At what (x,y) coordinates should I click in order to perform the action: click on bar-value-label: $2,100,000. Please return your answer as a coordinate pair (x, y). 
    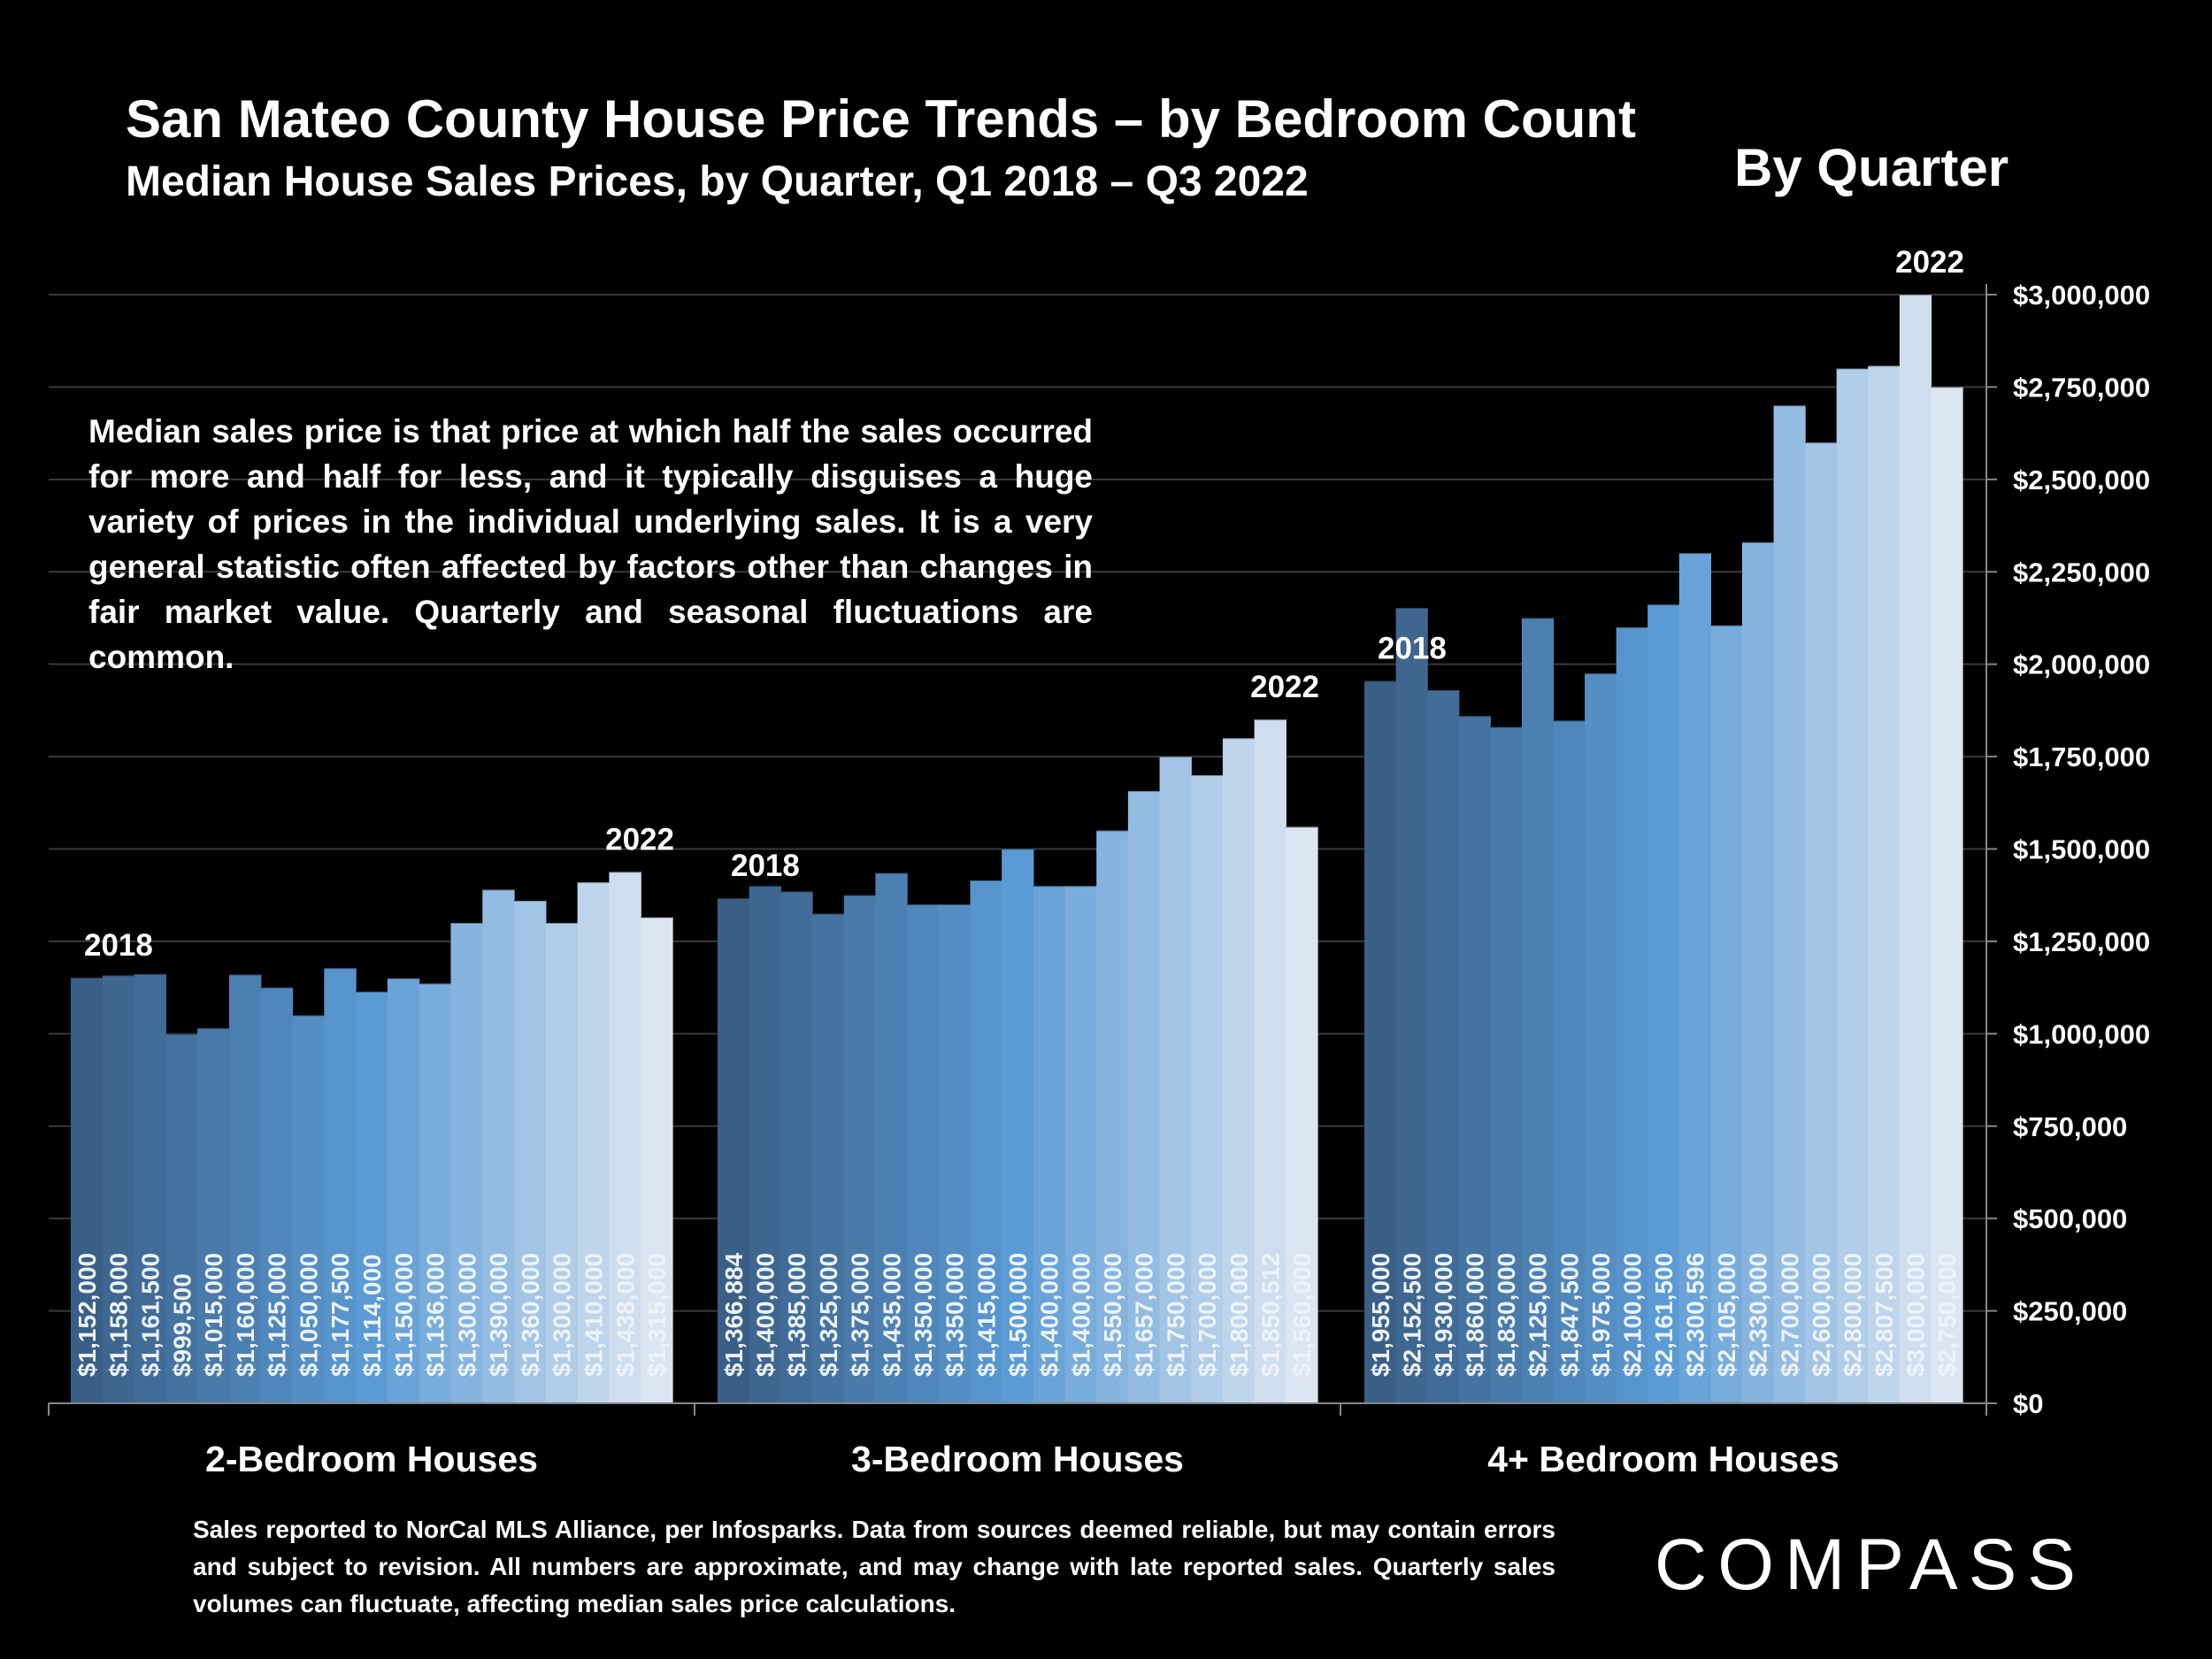
    Looking at the image, I should click on (1632, 1315).